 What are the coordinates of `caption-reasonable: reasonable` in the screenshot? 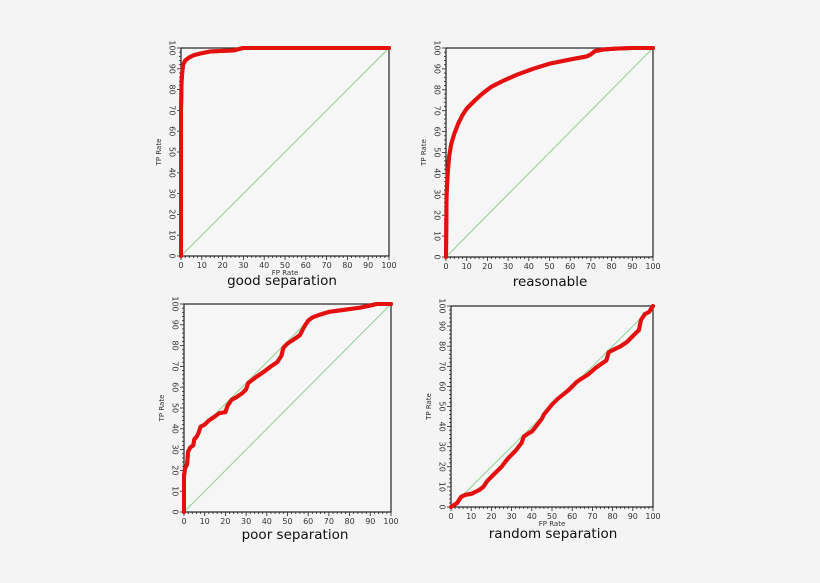 It's located at (550, 282).